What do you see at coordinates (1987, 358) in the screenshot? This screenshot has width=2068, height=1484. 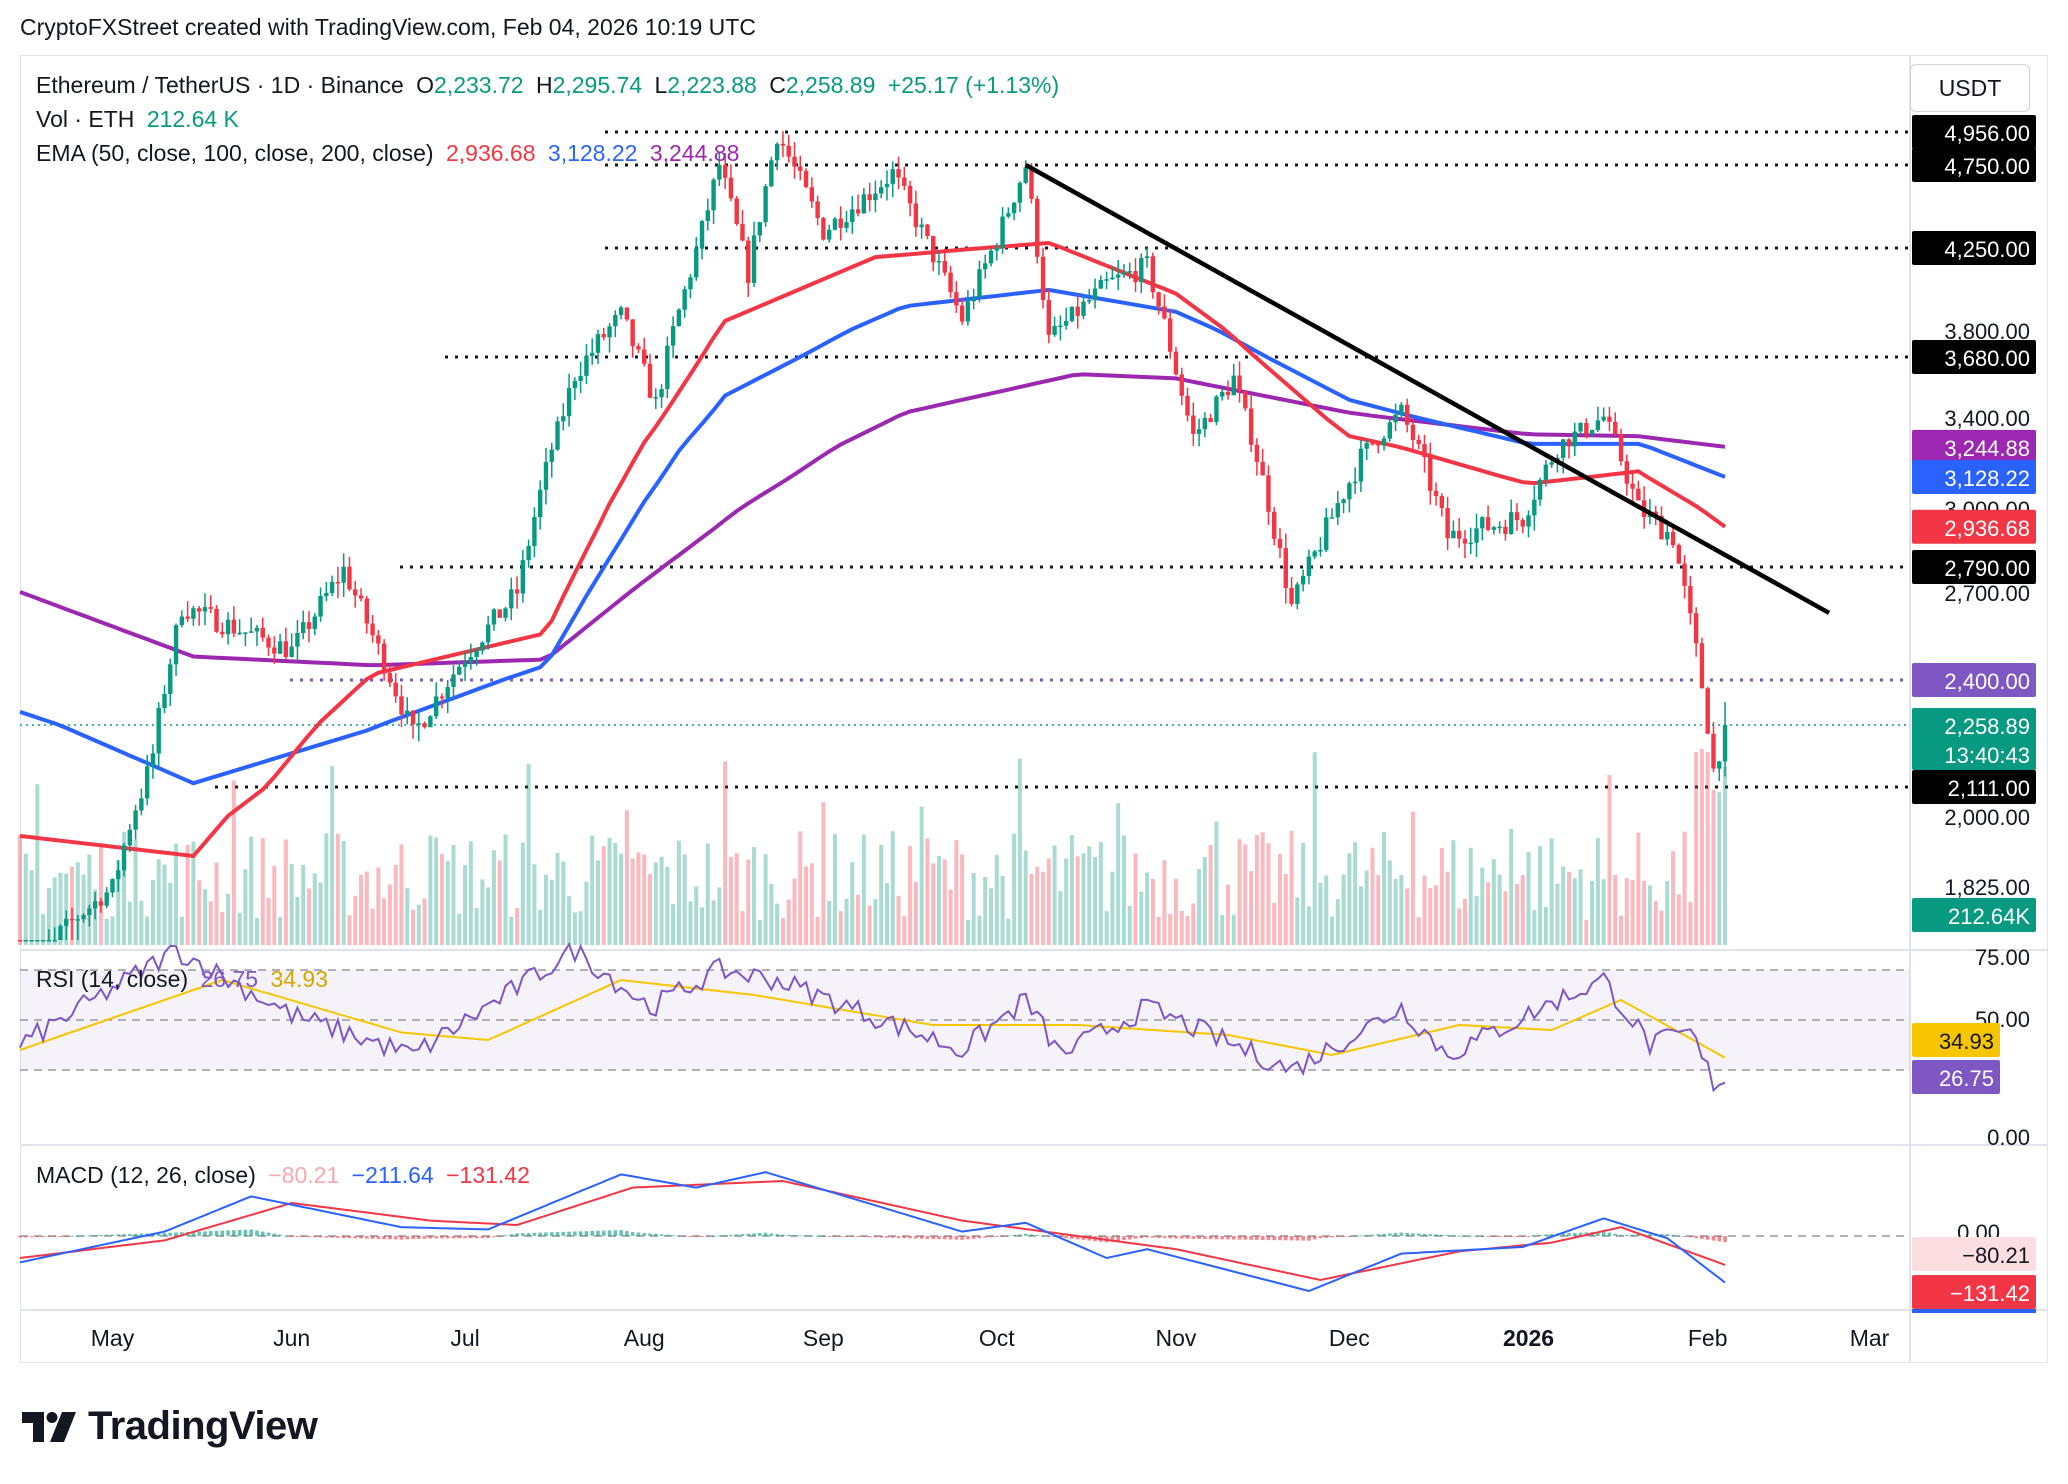 I see `price-axis-label: 3,680.00` at bounding box center [1987, 358].